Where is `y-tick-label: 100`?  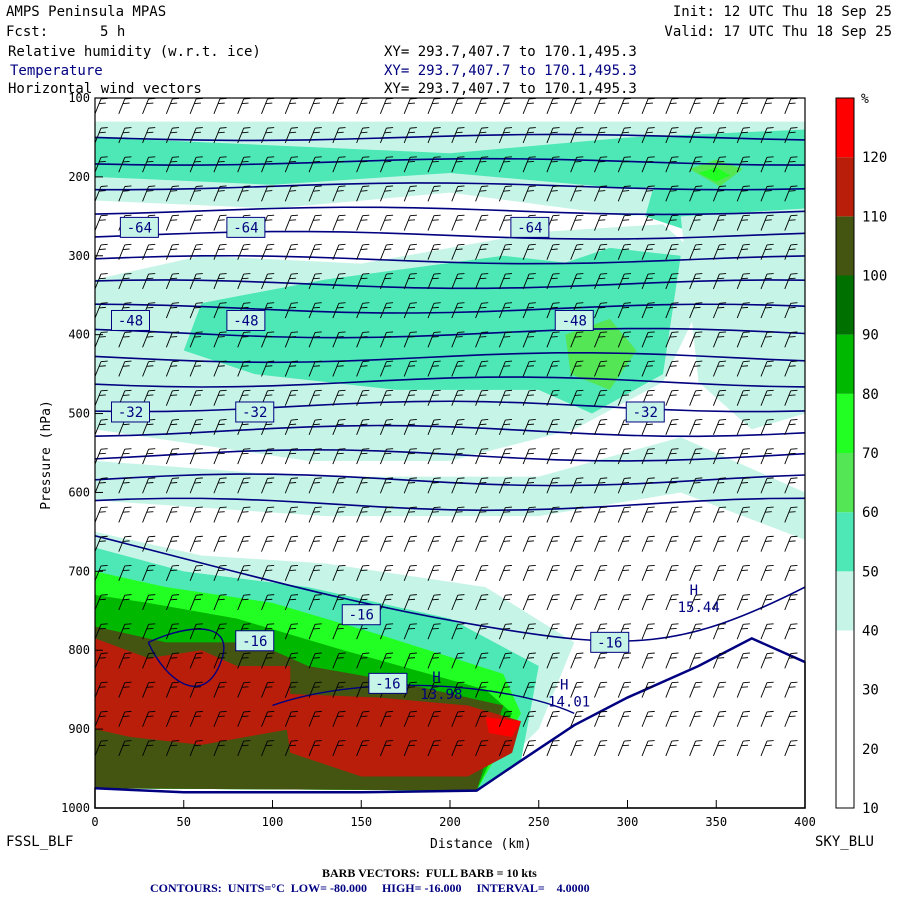 y-tick-label: 100 is located at coordinates (79, 98).